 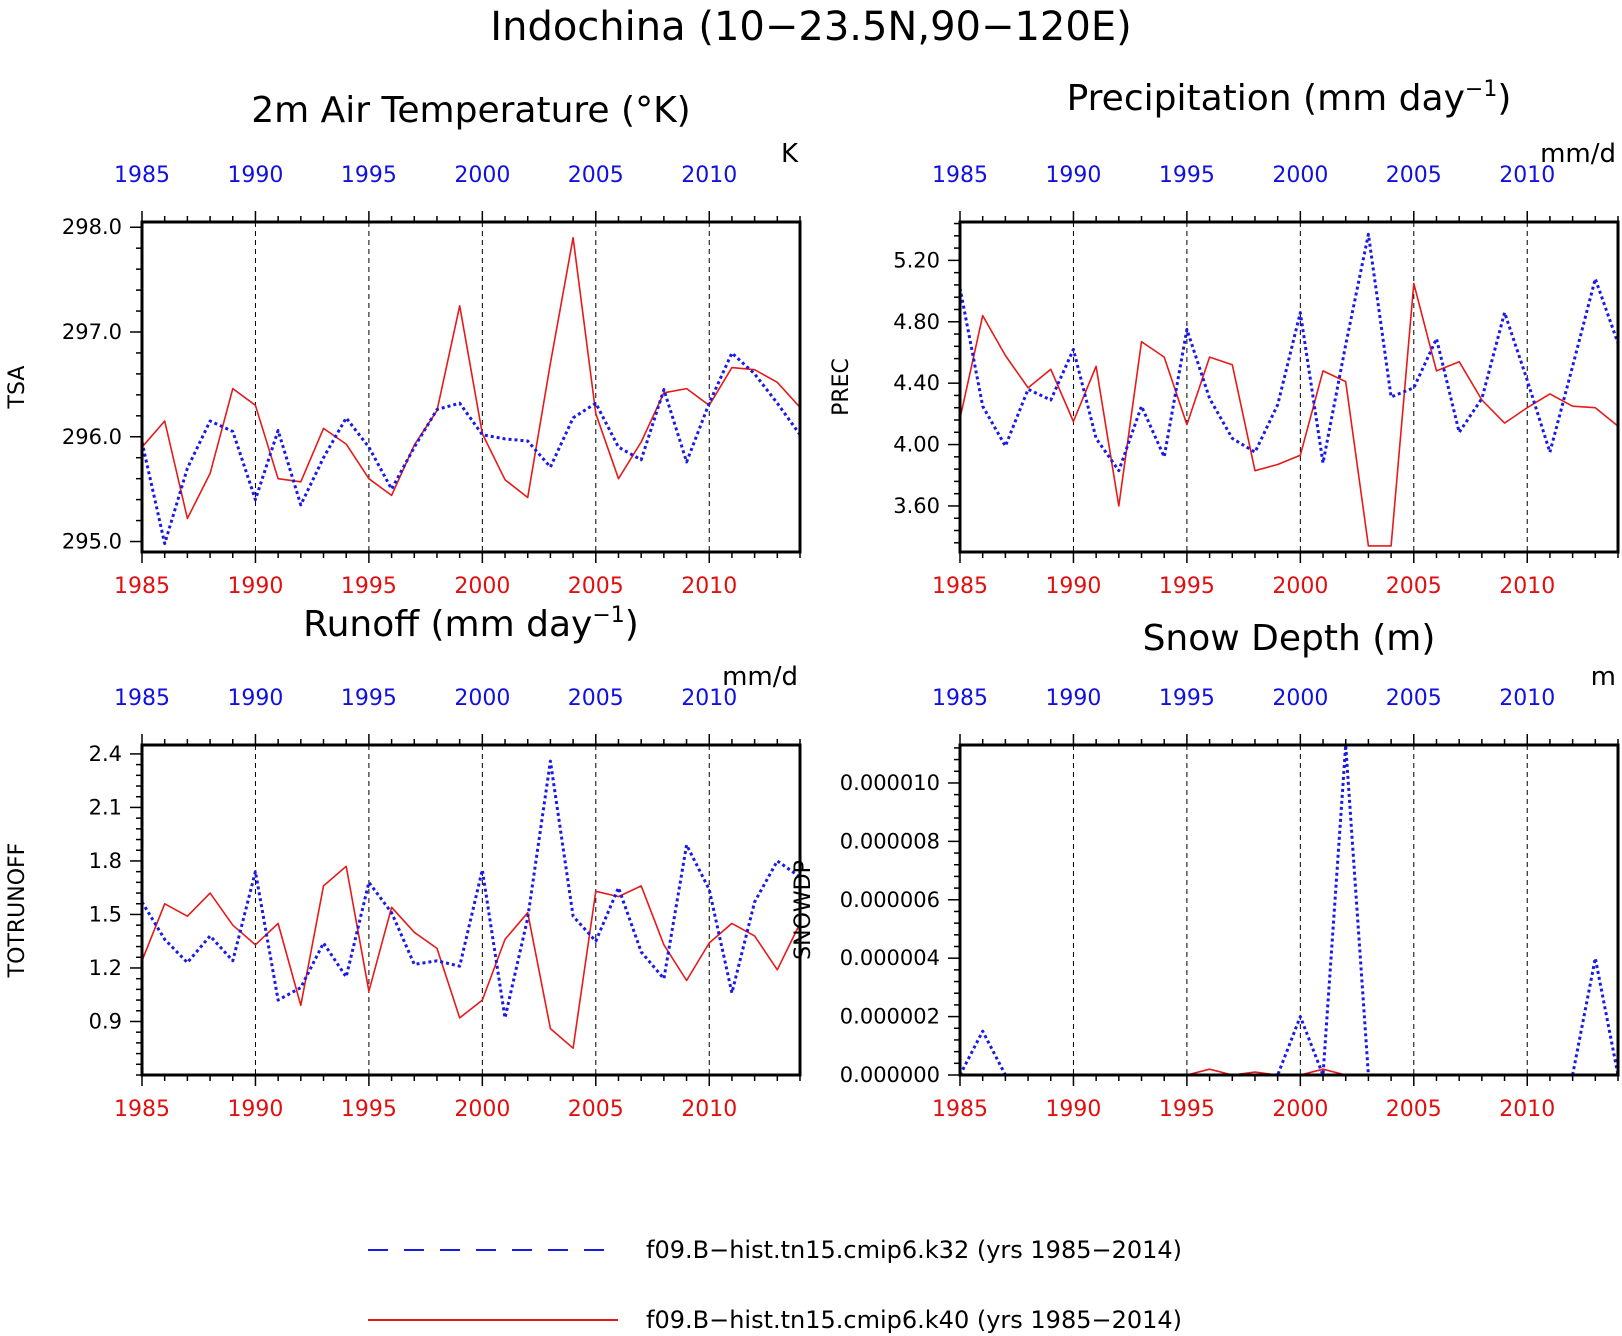 What do you see at coordinates (790, 154) in the screenshot?
I see `units-label: K` at bounding box center [790, 154].